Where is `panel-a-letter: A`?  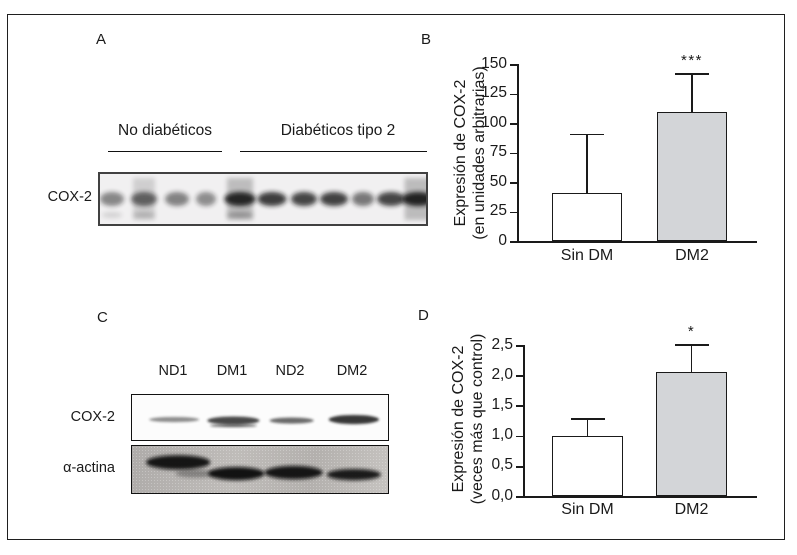
panel-a-letter: A is located at coordinates (101, 39).